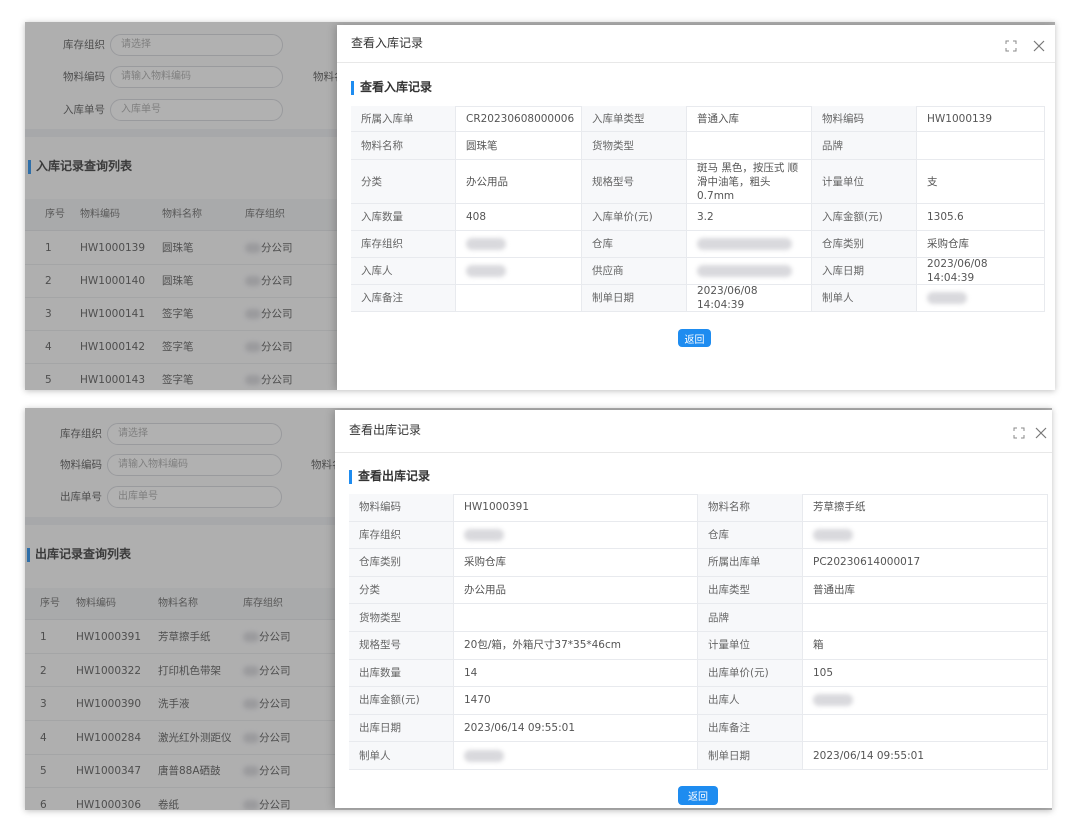 This screenshot has height=835, width=1080. I want to click on field-label: 库存组织, so click(380, 534).